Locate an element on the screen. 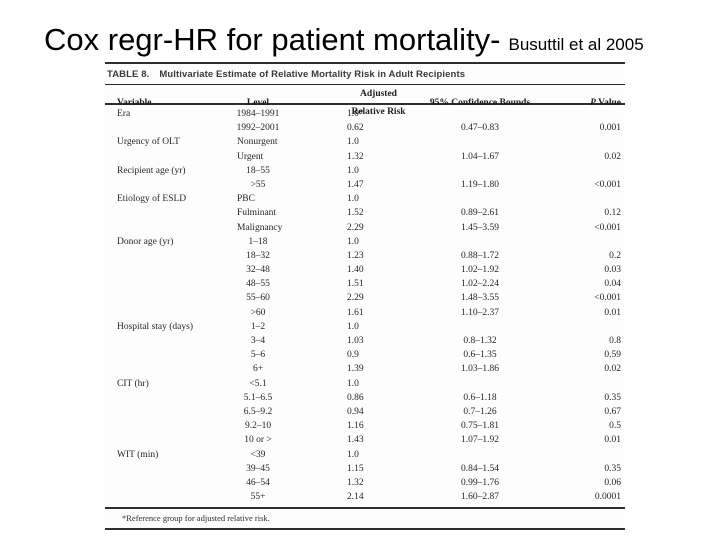  table-row: 55–60 2.29 1.48–3.55 <0.001 is located at coordinates (365, 298).